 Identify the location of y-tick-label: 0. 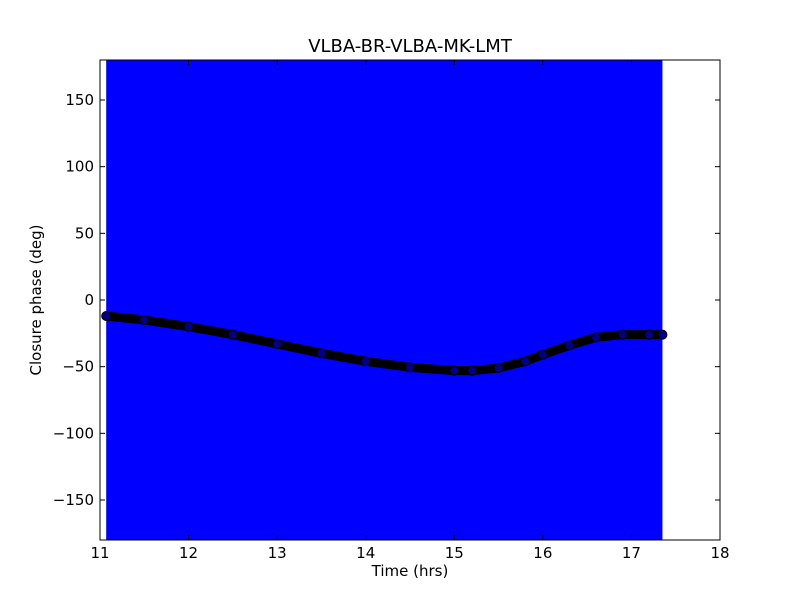
(89, 300).